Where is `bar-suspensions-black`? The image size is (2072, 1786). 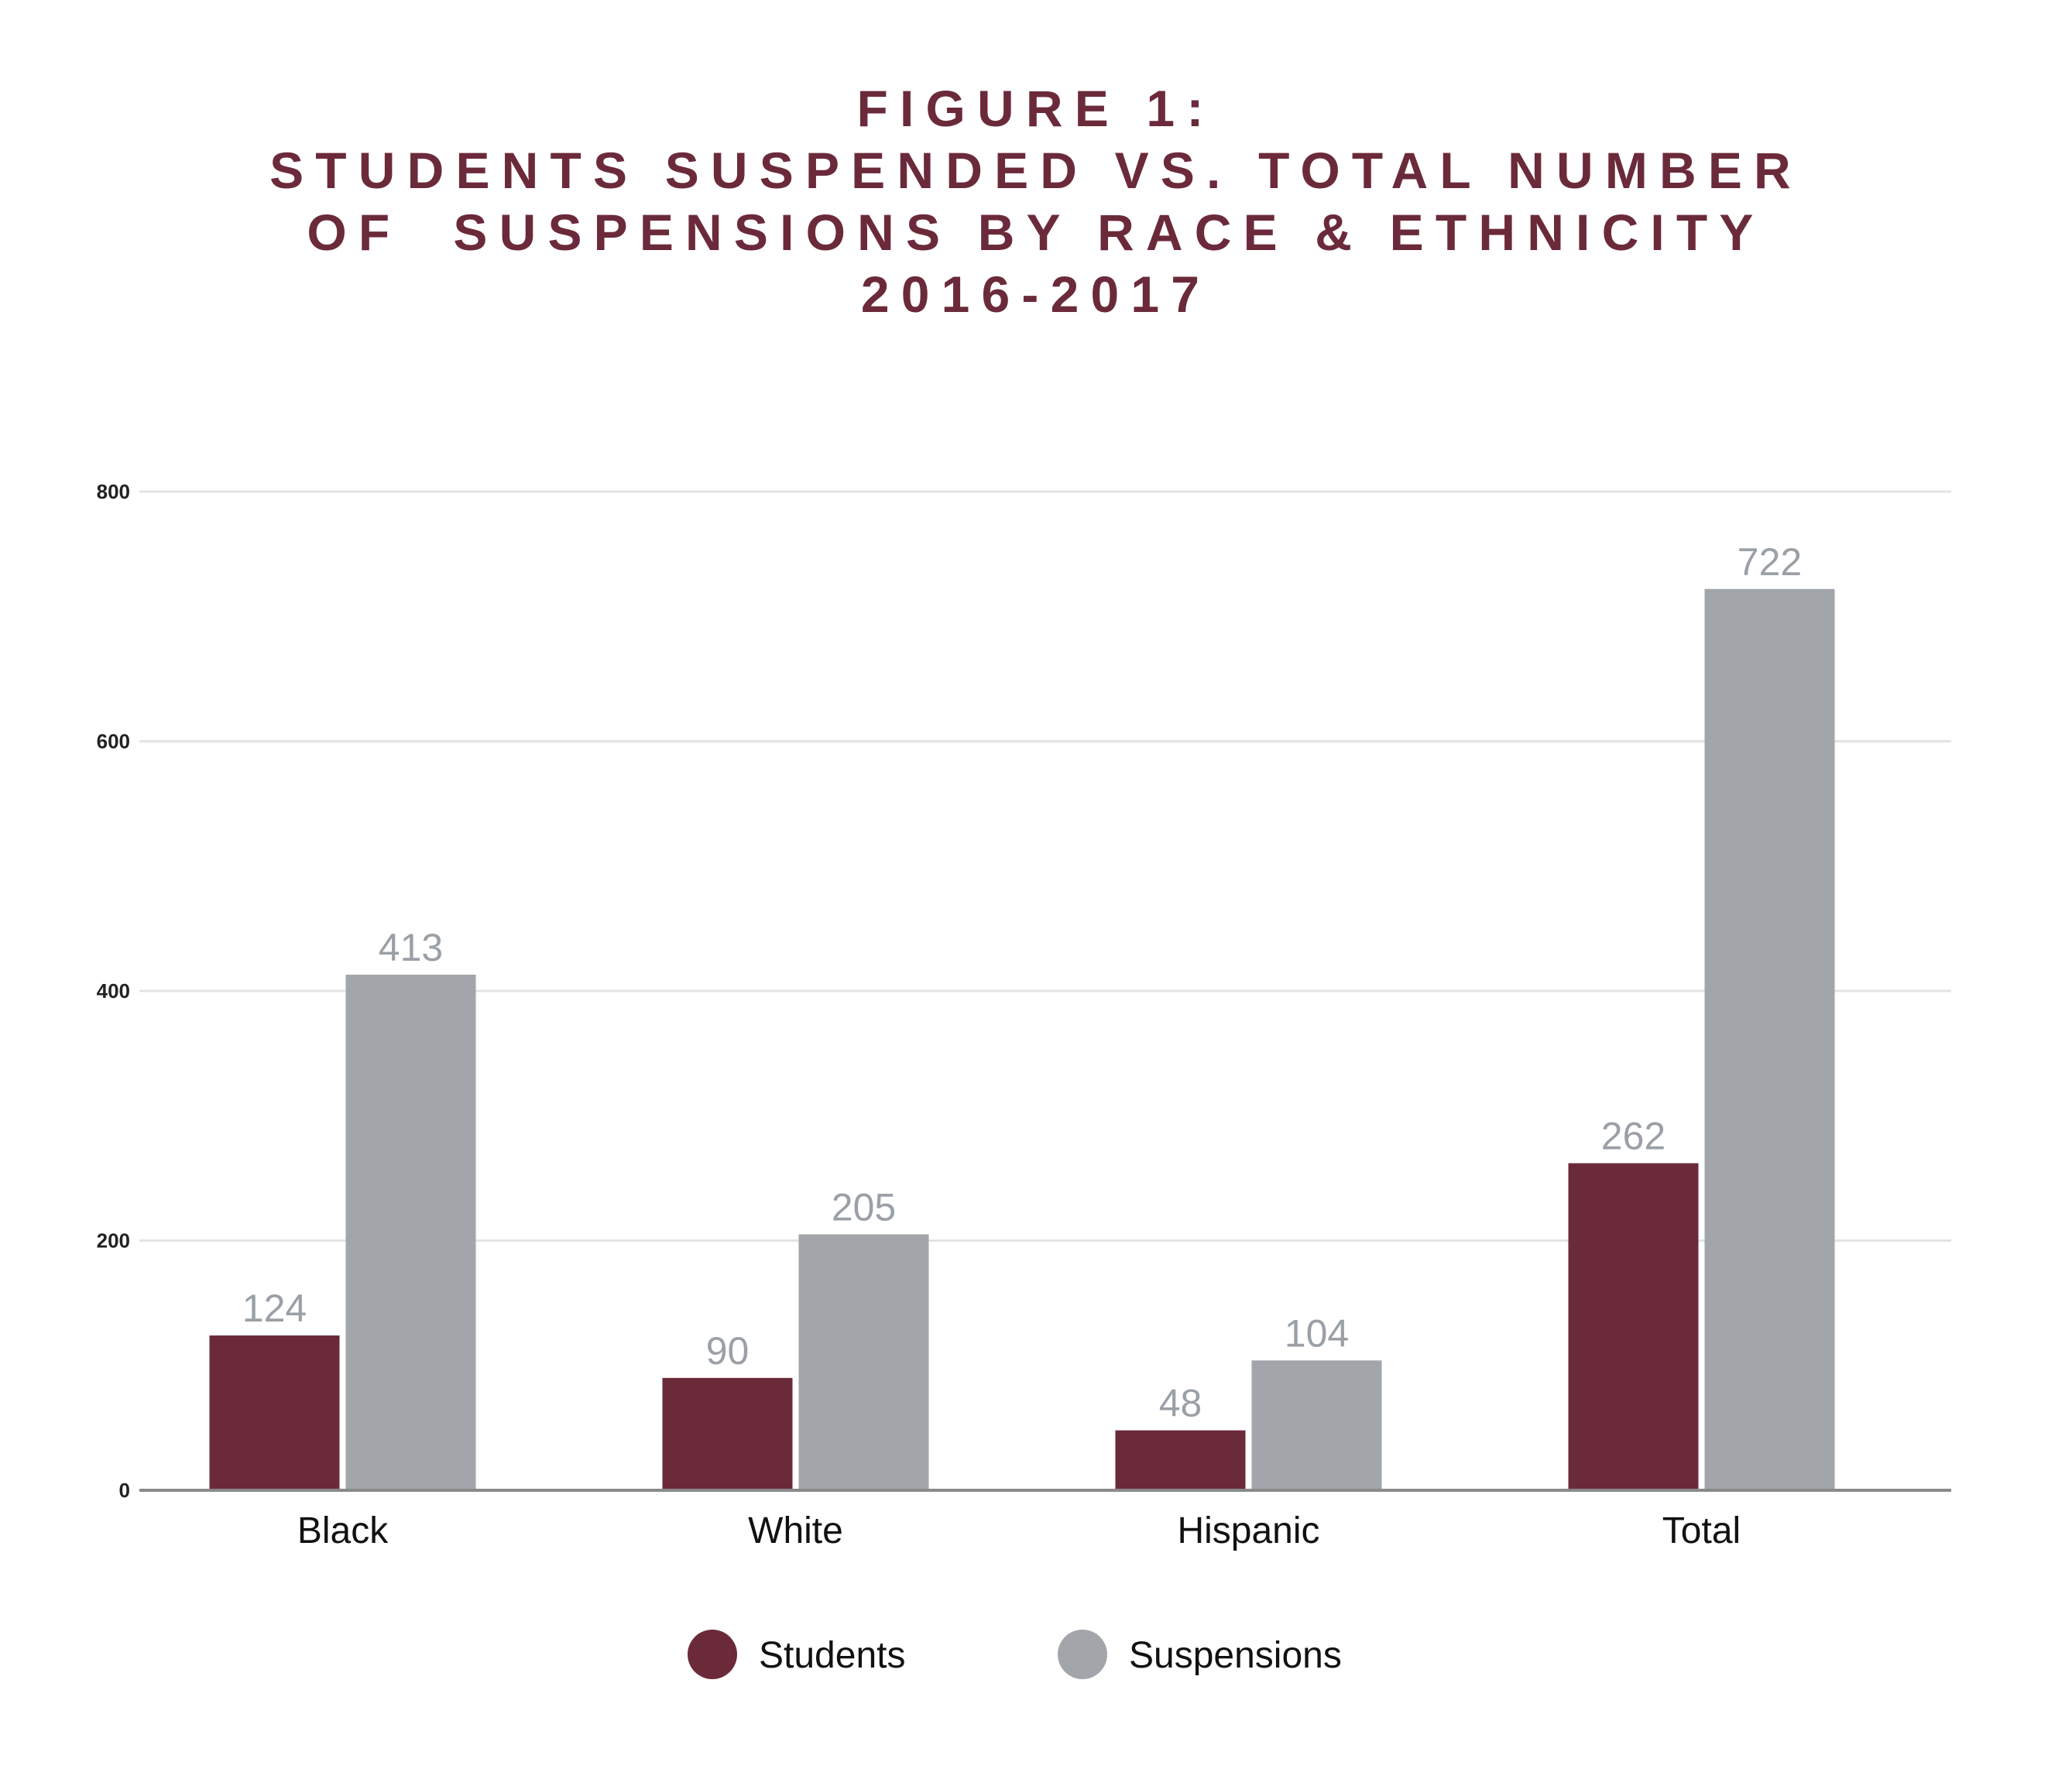 bar-suspensions-black is located at coordinates (411, 1233).